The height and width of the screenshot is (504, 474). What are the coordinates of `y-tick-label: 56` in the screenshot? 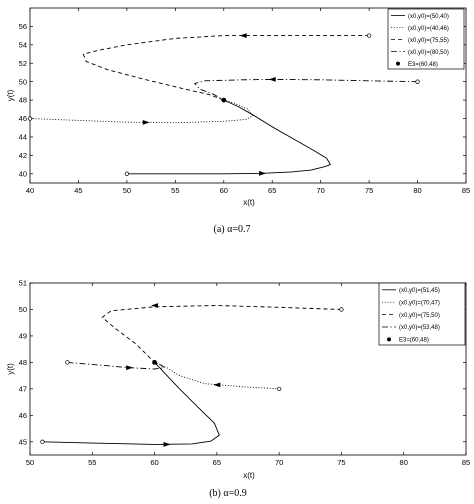 It's located at (23, 26).